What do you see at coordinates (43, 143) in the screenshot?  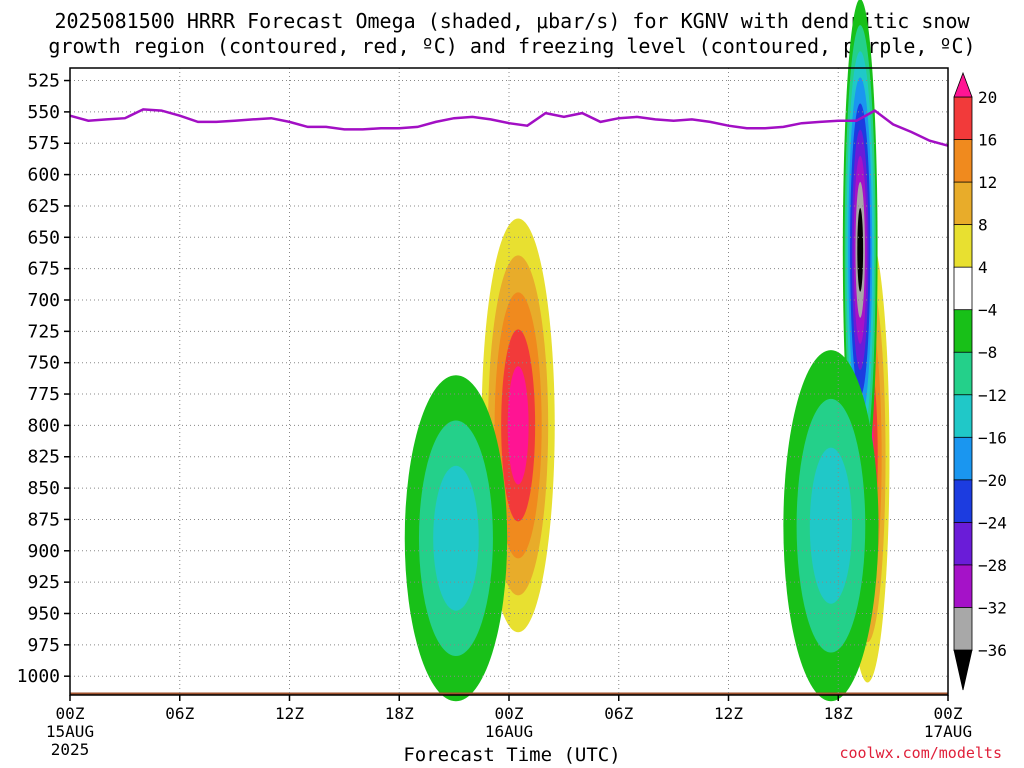 I see `y-tick-label-575: 575` at bounding box center [43, 143].